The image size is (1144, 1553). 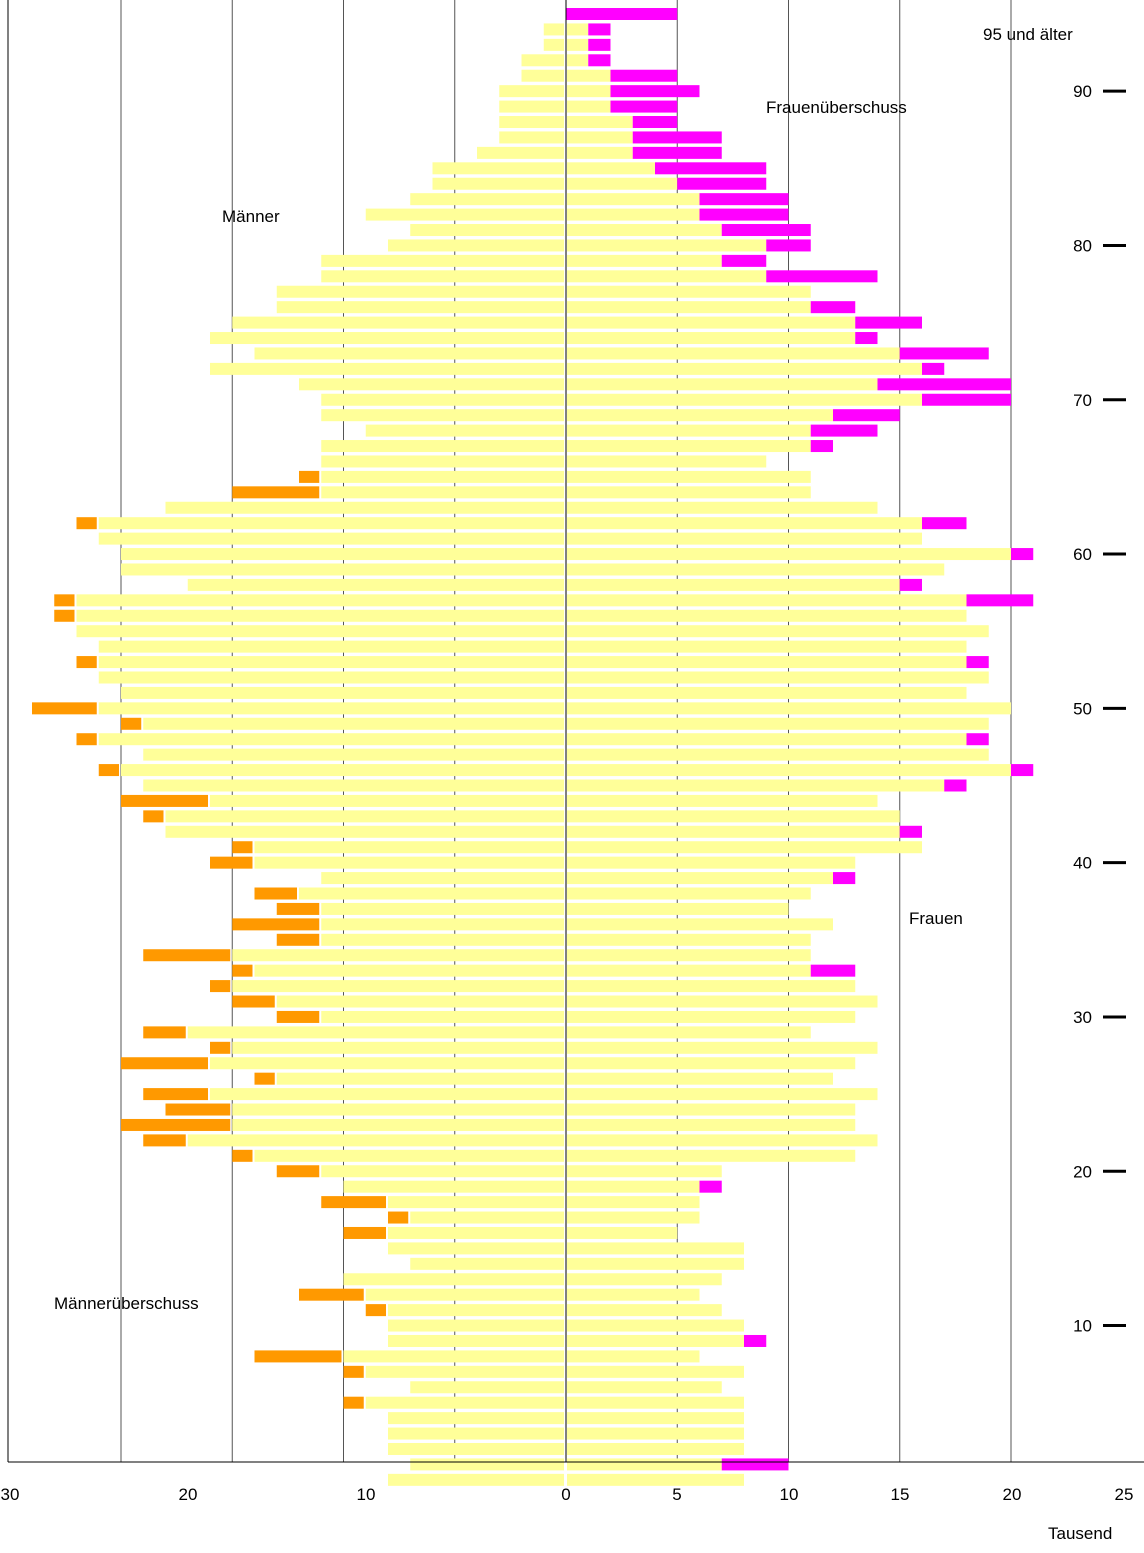 What do you see at coordinates (1080, 1533) in the screenshot?
I see `unit-label: Tausend` at bounding box center [1080, 1533].